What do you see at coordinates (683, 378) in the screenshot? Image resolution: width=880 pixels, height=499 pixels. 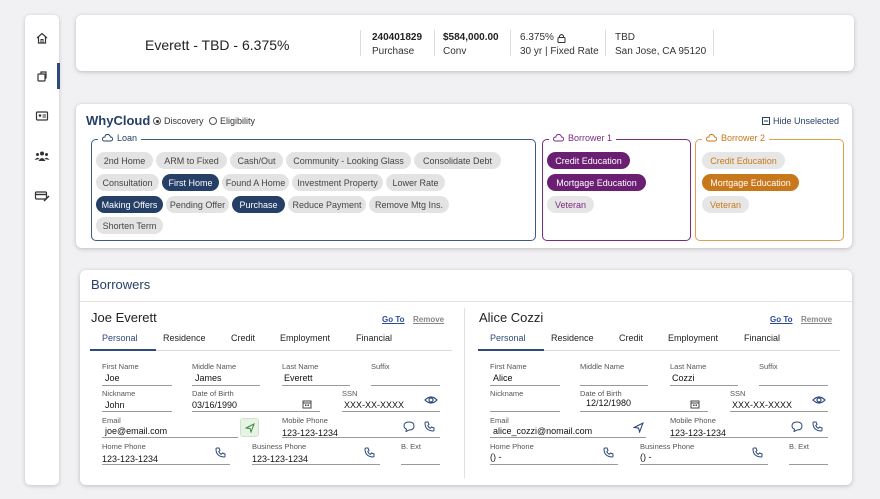 I see `last-name-field: Cozzi` at bounding box center [683, 378].